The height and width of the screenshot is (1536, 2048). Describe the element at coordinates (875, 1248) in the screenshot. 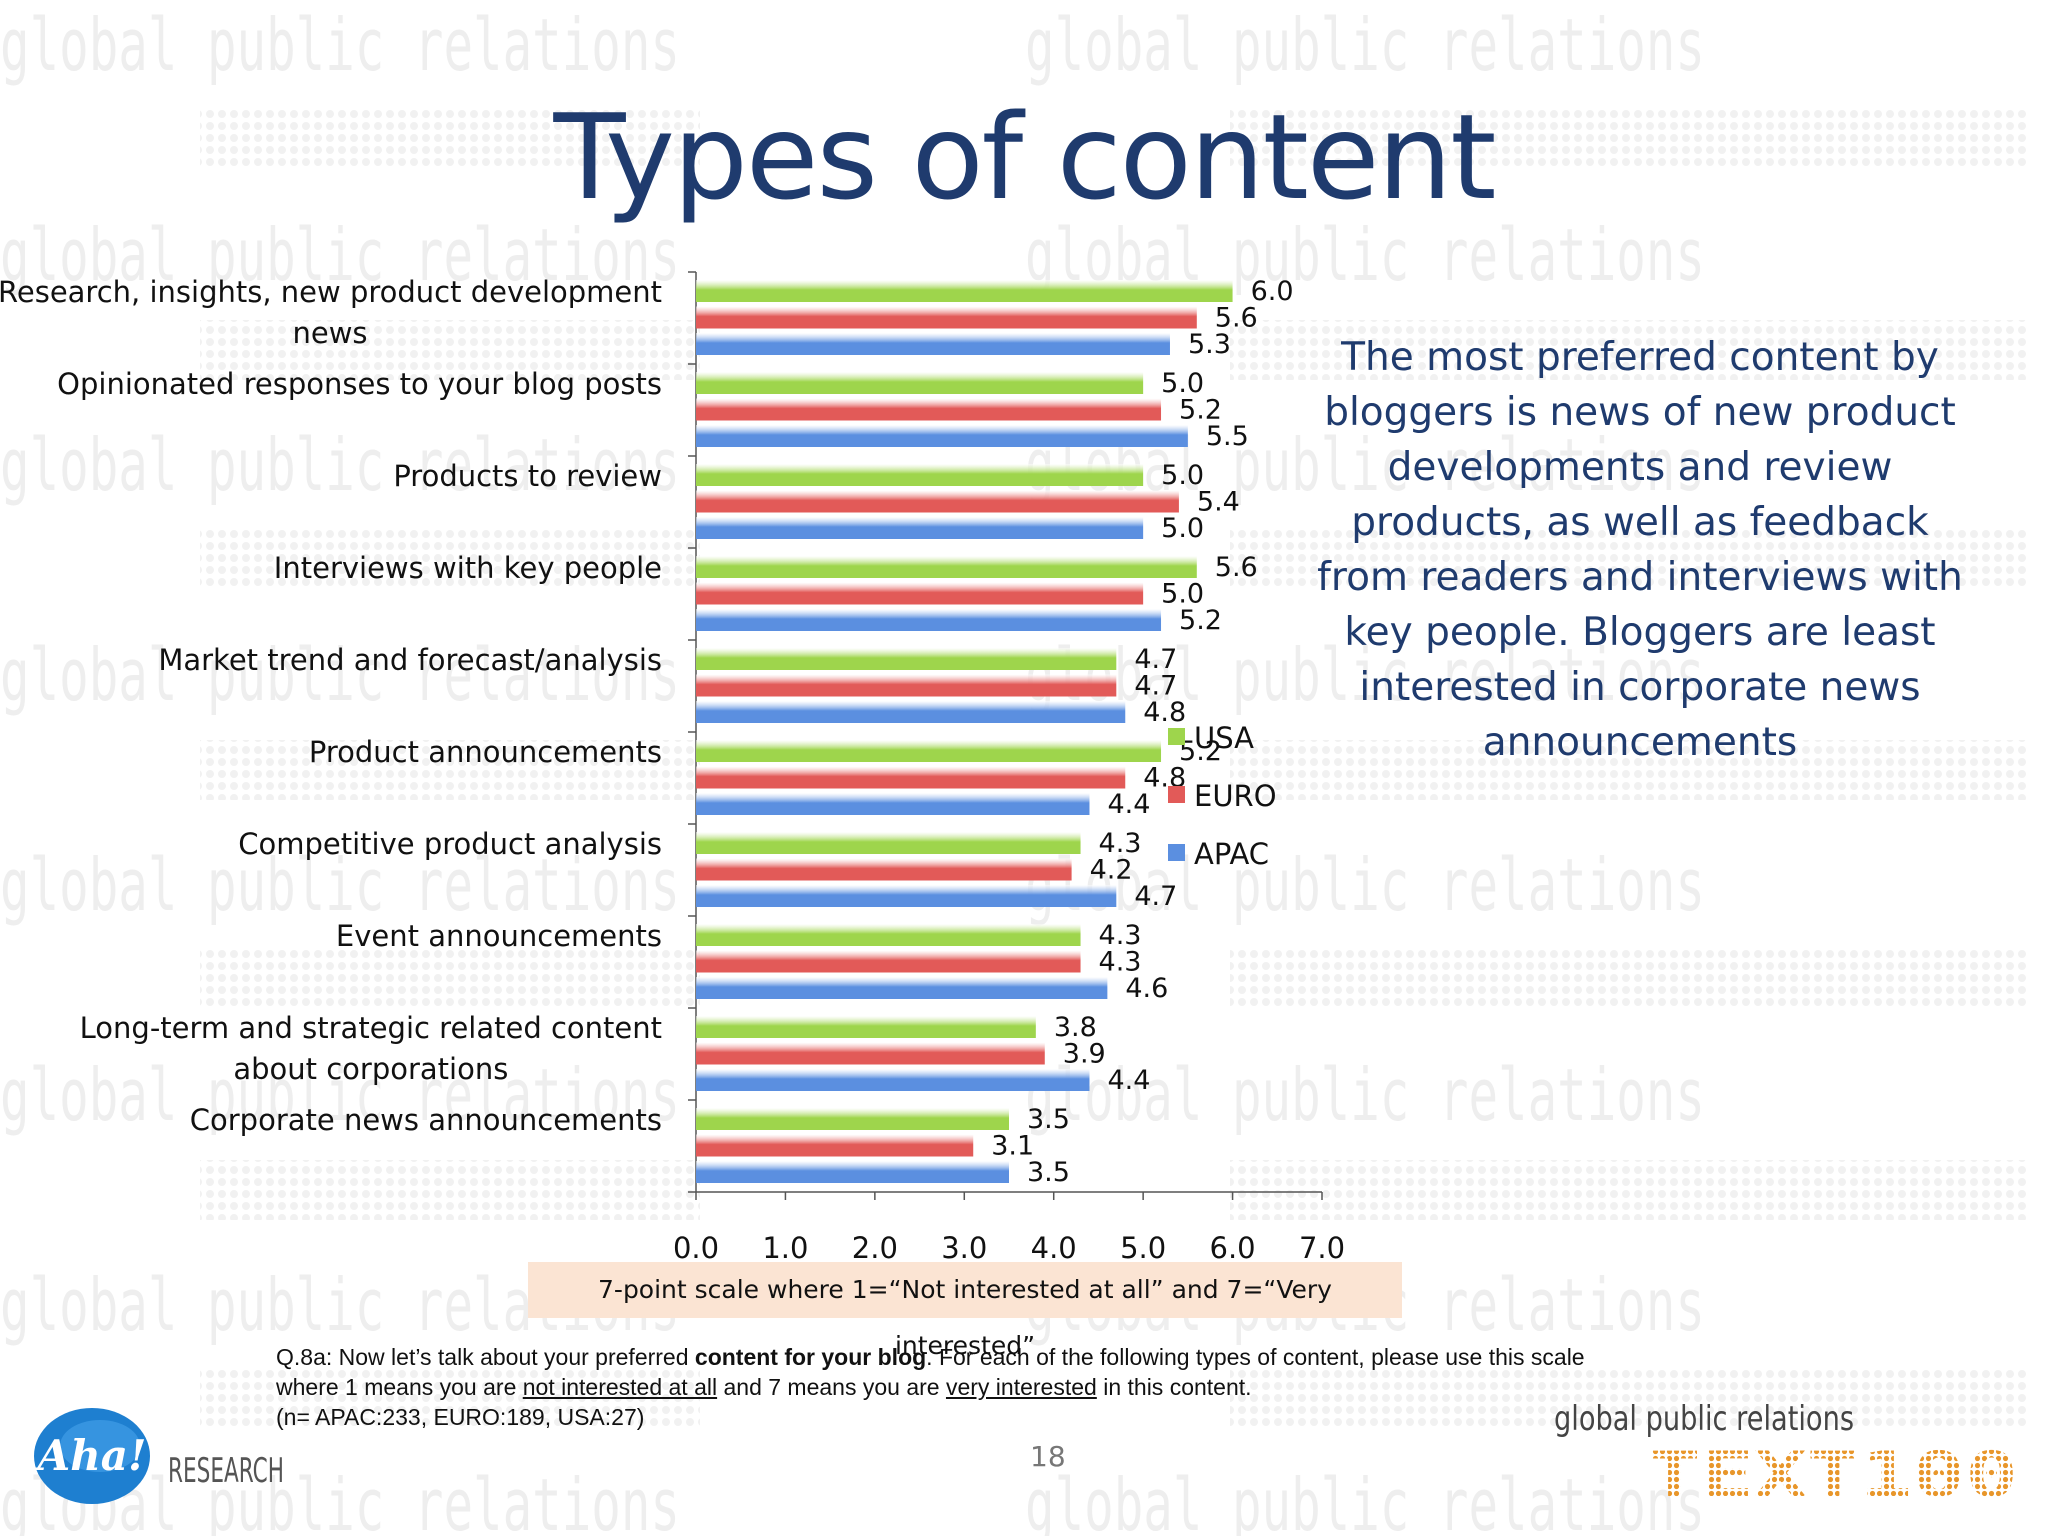

I see `x-tick-label: 2.0` at that location.